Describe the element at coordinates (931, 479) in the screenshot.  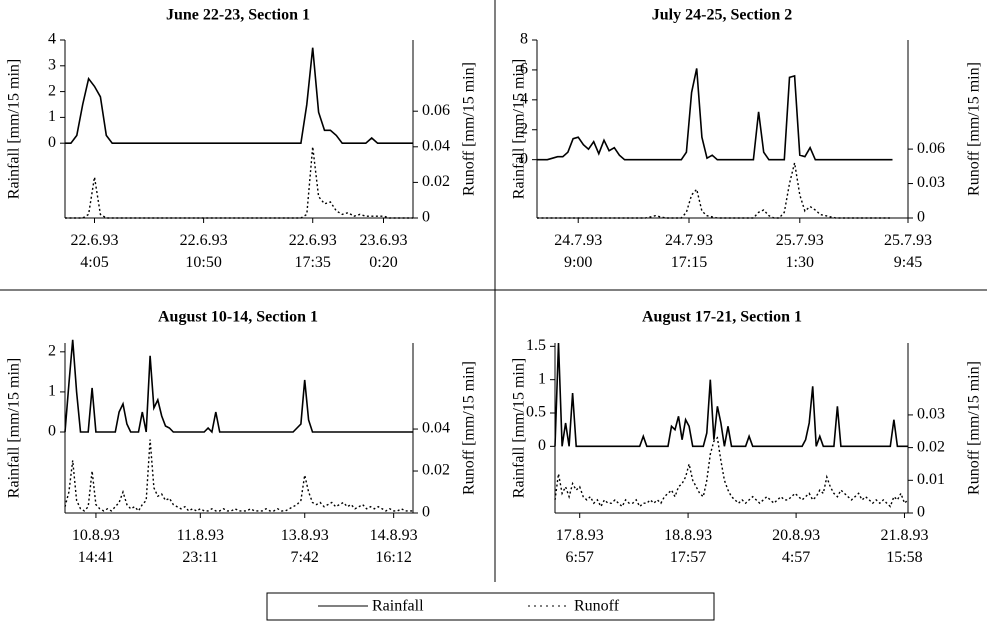
I see `y2-tick-label: 0.01` at that location.